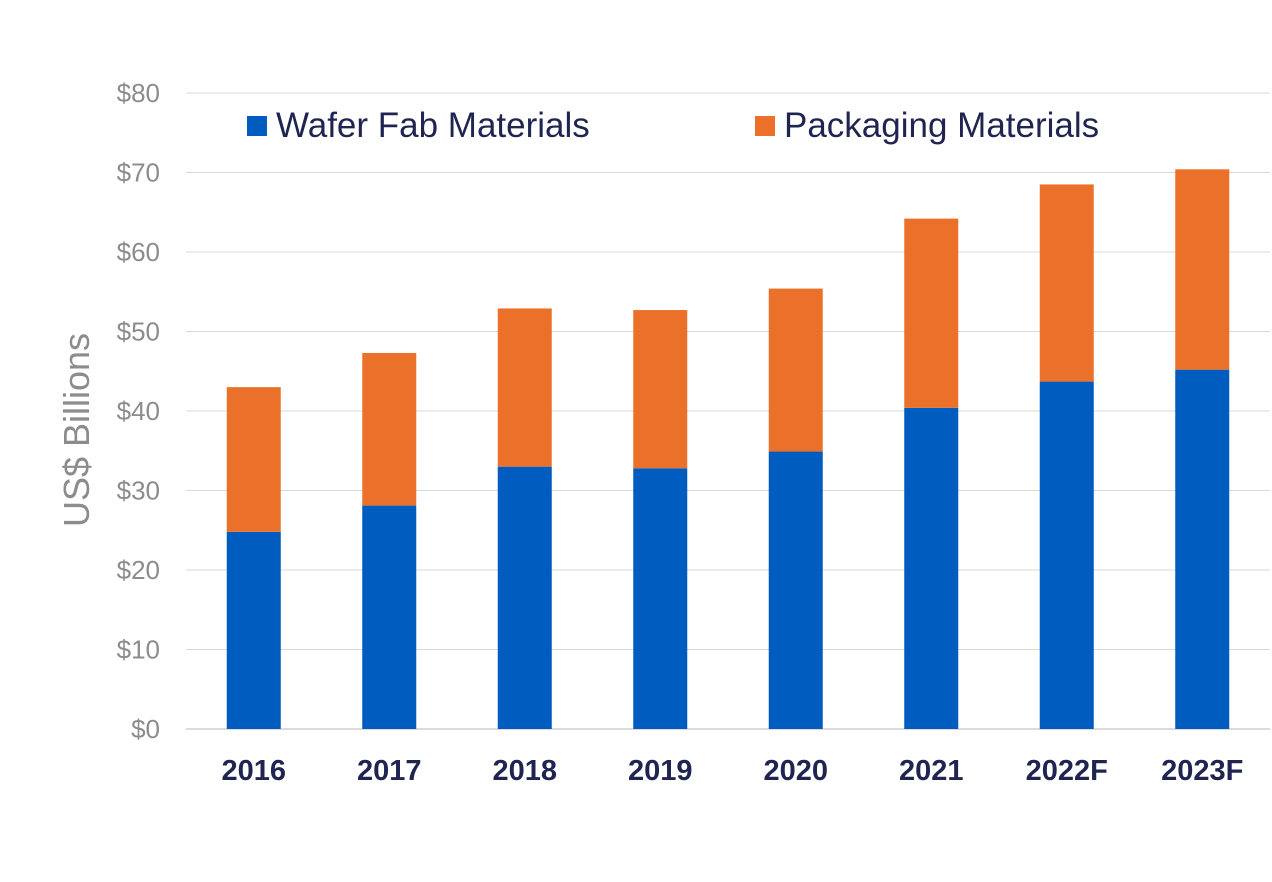 Image resolution: width=1272 pixels, height=882 pixels. I want to click on x-tick-label: 2023F, so click(1202, 771).